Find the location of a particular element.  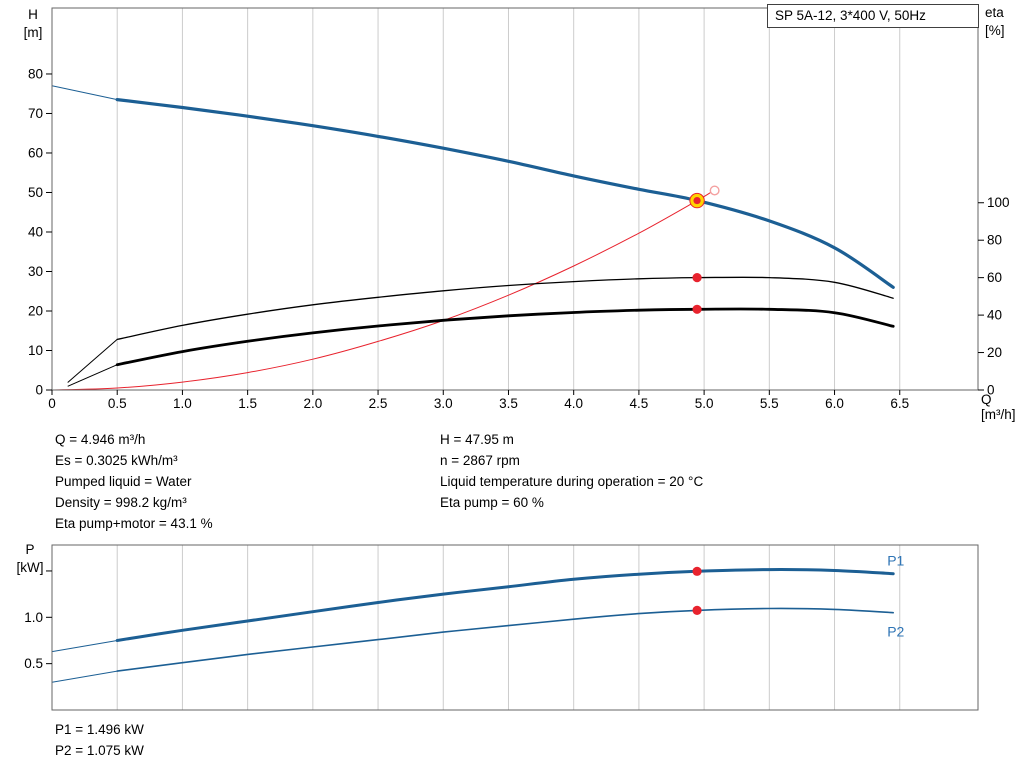

p2-curve: P2 is located at coordinates (478, 645).